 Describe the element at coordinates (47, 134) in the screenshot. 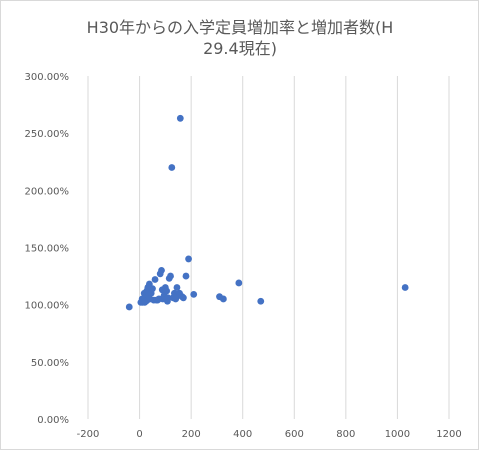

I see `y-tick-label: 250.00%` at that location.